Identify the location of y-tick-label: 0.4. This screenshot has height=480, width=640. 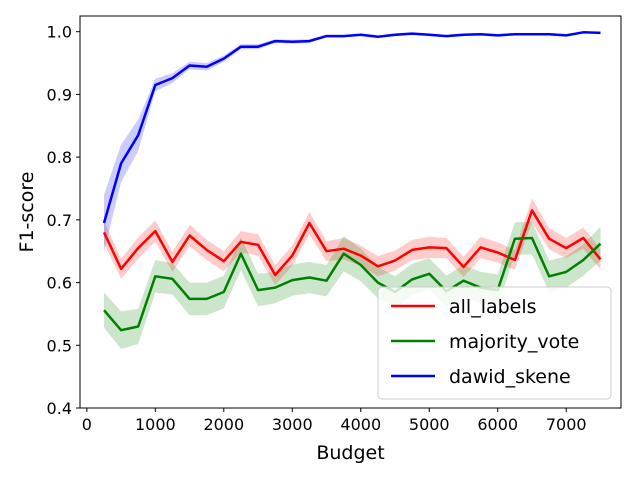
(59, 408).